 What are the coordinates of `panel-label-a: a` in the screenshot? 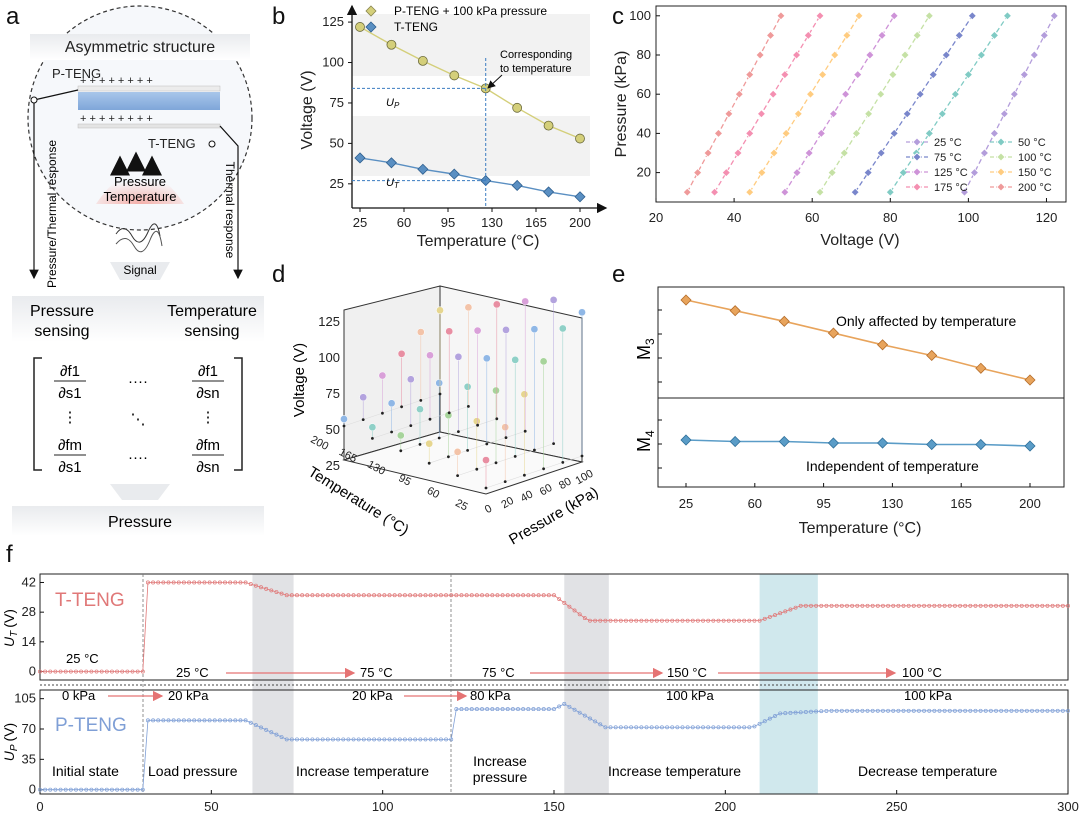 It's located at (13, 16).